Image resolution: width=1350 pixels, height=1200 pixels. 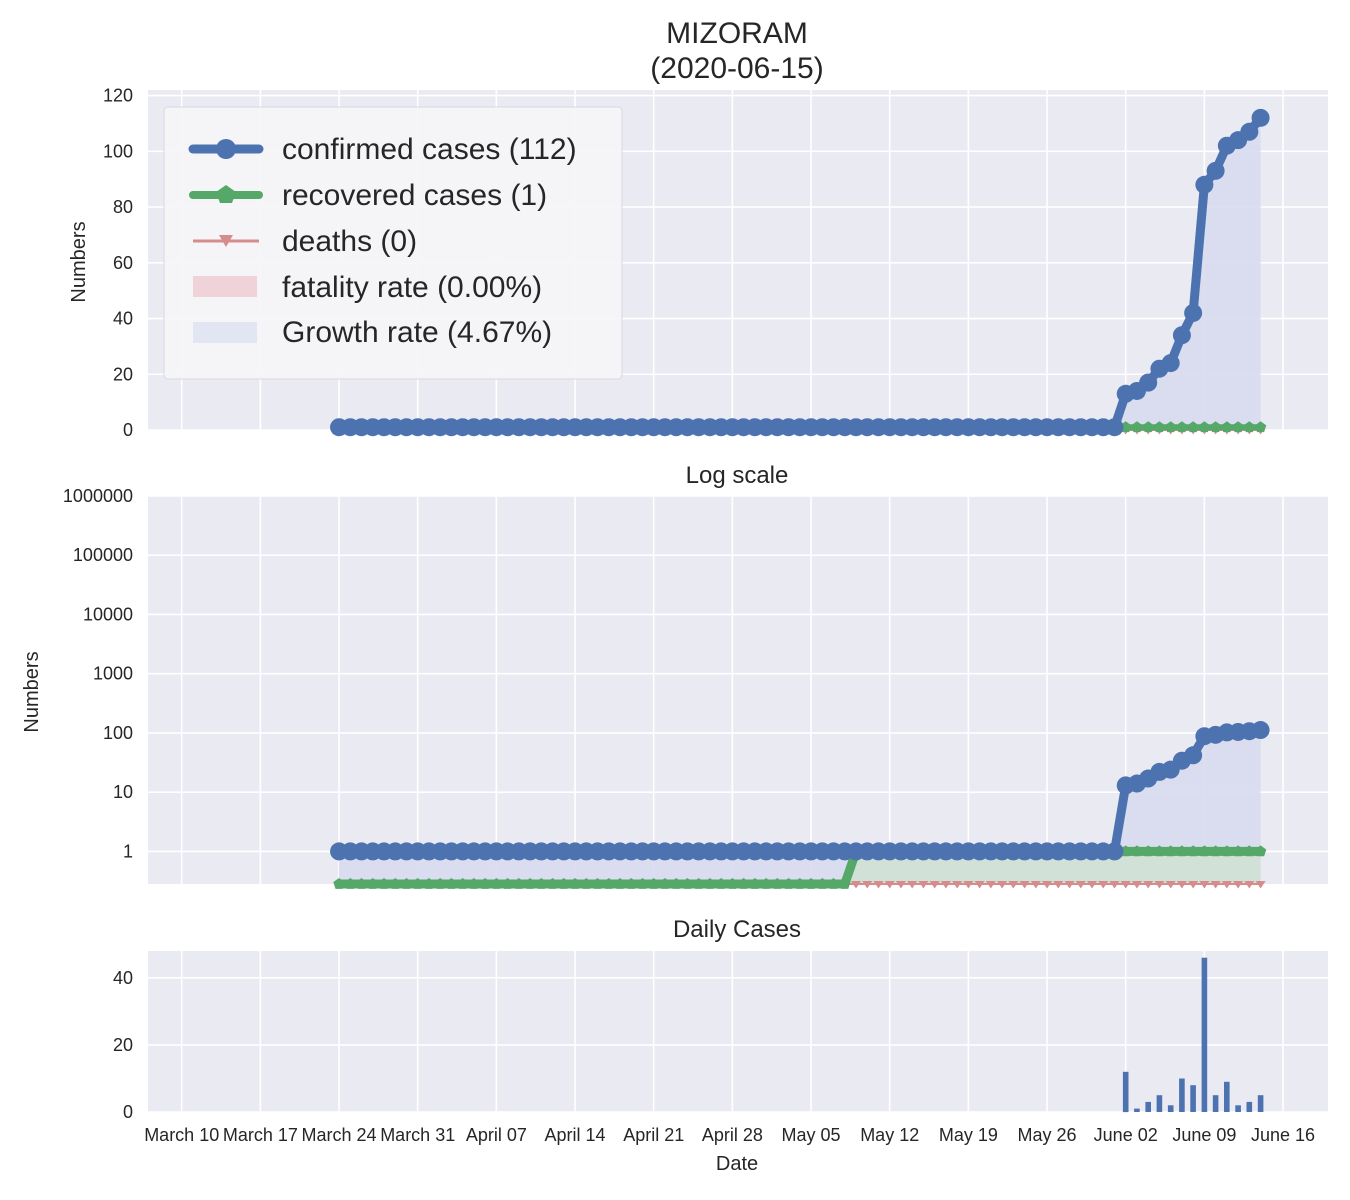 What do you see at coordinates (736, 68) in the screenshot?
I see `chart-subtitle: (2020-06-15)` at bounding box center [736, 68].